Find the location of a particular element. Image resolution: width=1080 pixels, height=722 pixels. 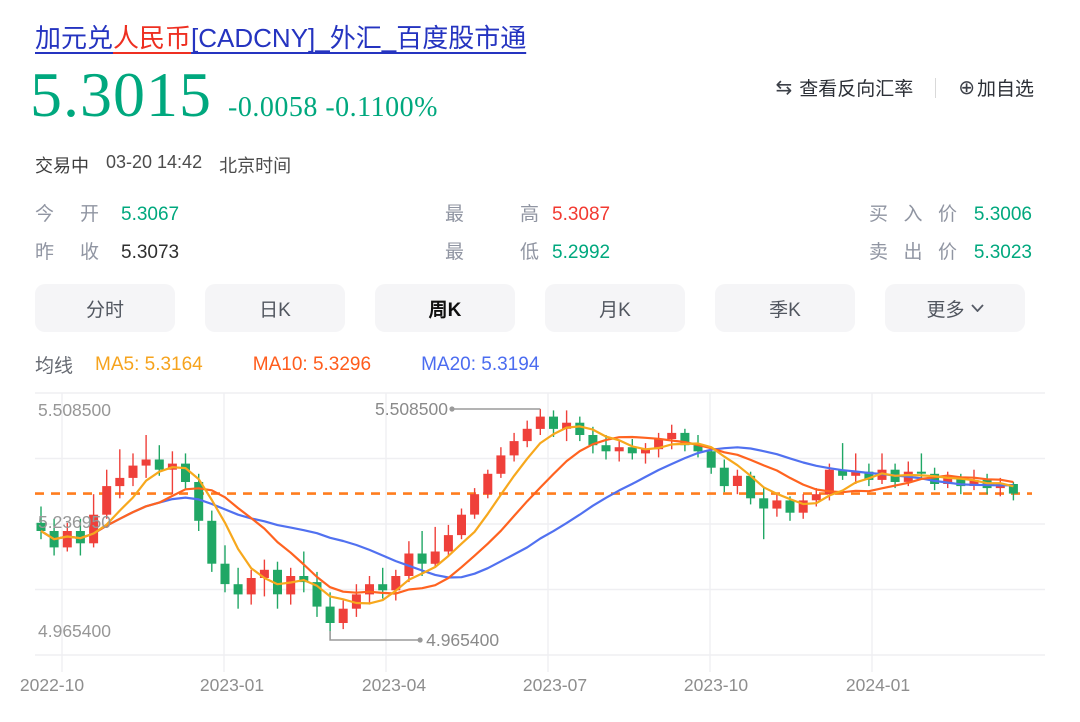

svg-text: 2023-04 is located at coordinates (394, 685).